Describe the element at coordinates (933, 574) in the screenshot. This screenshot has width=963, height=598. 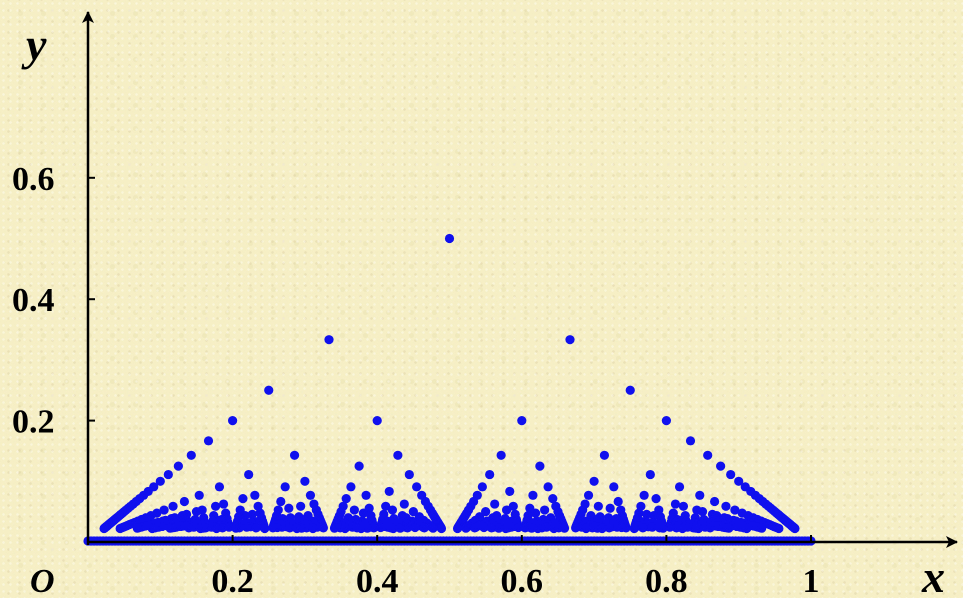
I see `x-axis-label: x` at that location.